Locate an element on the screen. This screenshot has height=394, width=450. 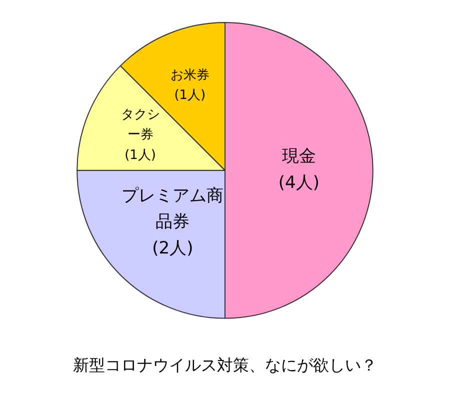
text: 新型コロナウイルス対策、なにが欲しい？ is located at coordinates (225, 365).